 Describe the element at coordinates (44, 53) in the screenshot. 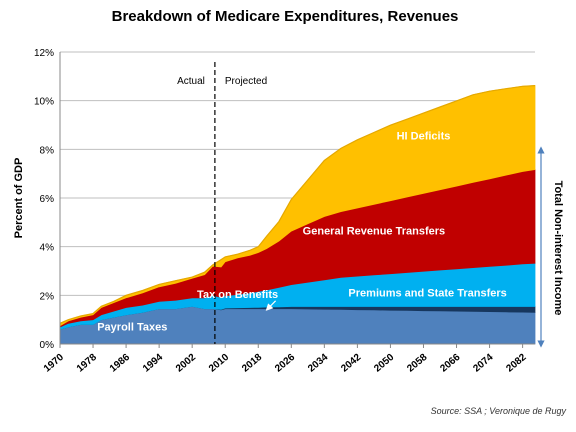

I see `y-tick-label: 12%` at that location.